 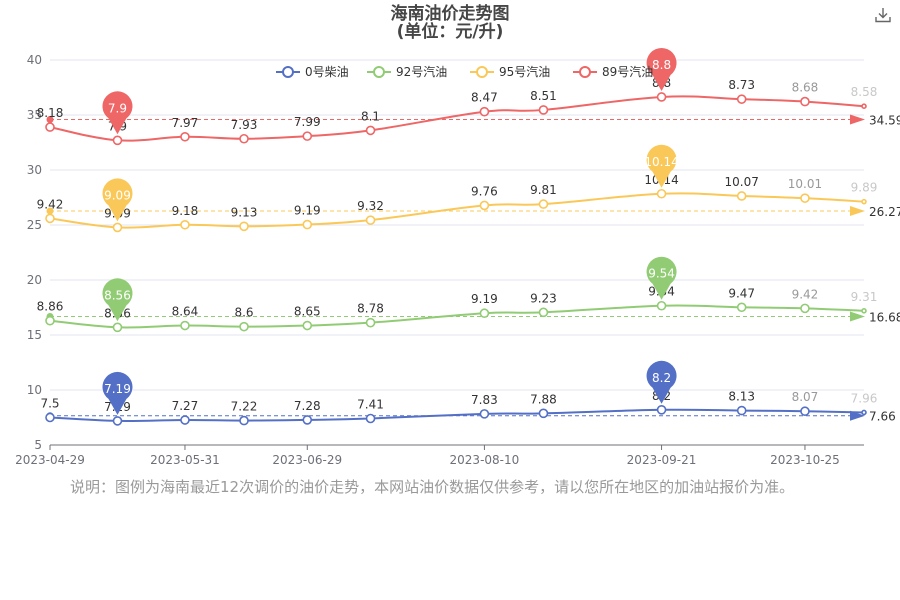 I want to click on min-pin-label: 7.9, so click(x=117, y=108).